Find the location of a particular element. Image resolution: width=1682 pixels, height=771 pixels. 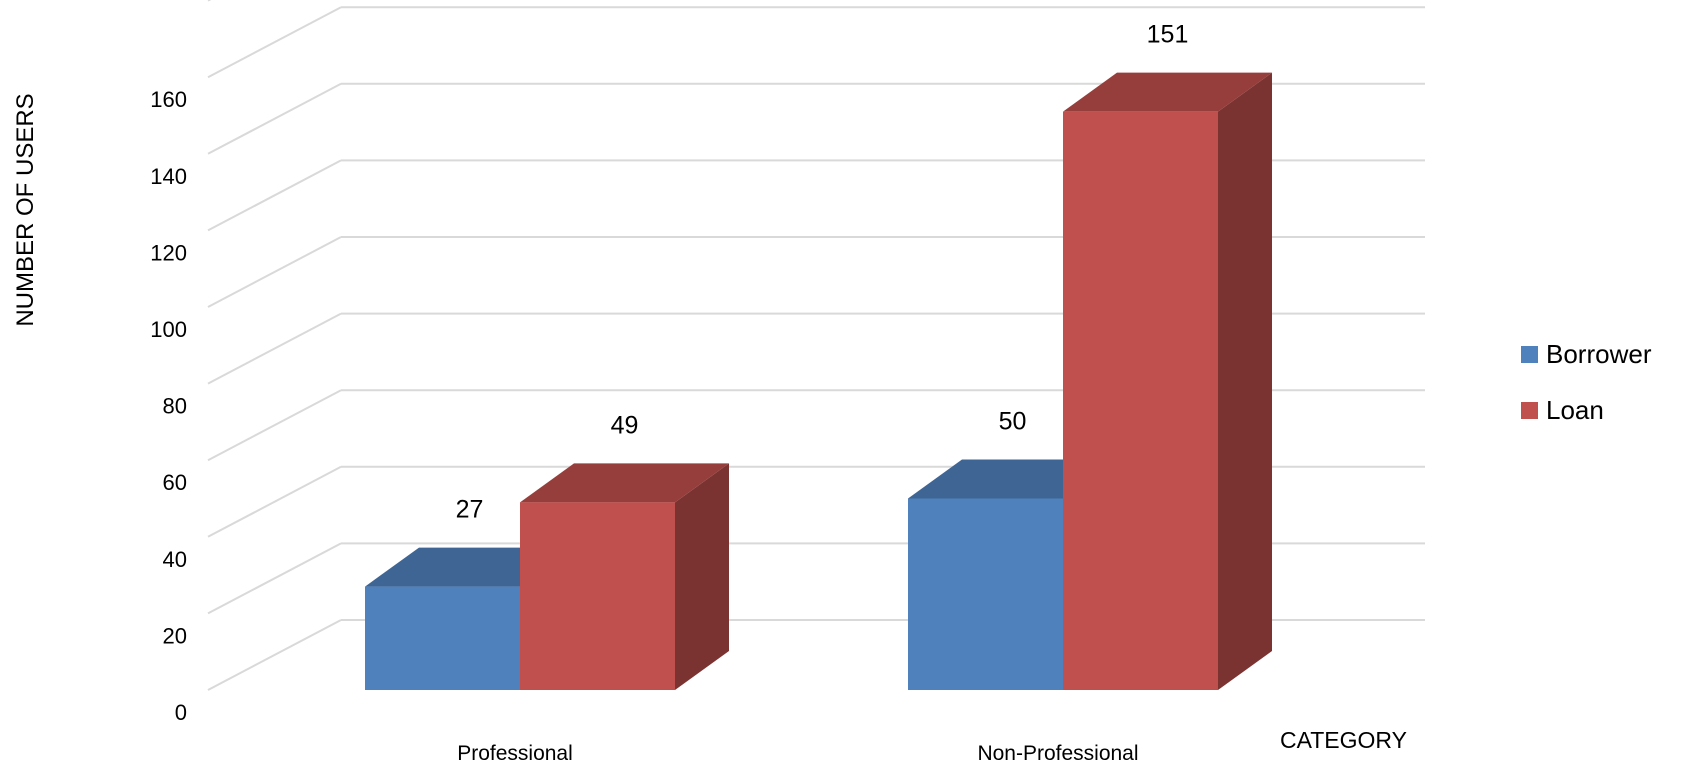

data-label-loan-0: 49 is located at coordinates (625, 425).